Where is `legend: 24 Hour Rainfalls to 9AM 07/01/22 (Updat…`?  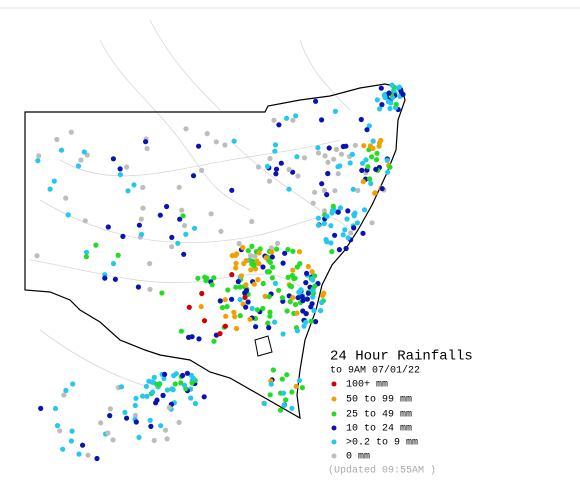 legend: 24 Hour Rainfalls to 9AM 07/01/22 (Updat… is located at coordinates (400, 413).